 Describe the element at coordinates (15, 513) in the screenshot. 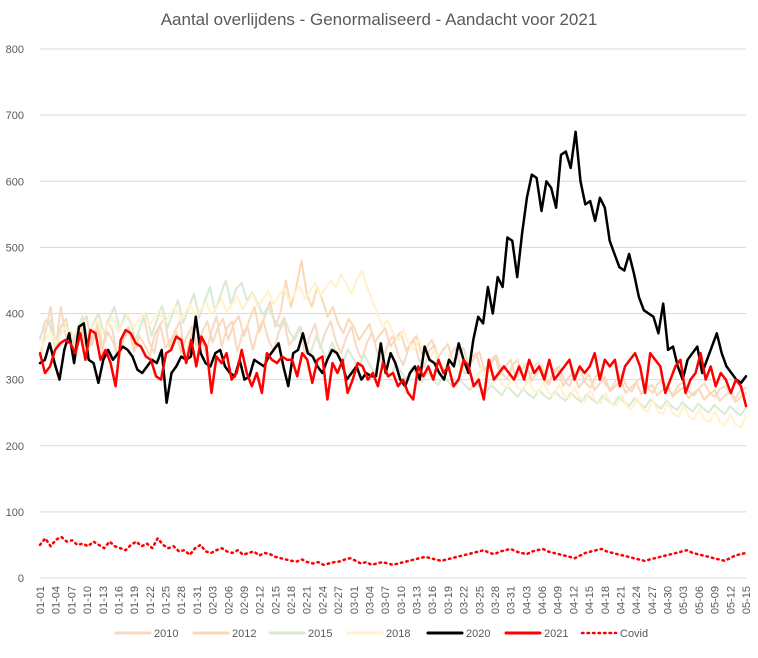

I see `y-tick-label: 100` at that location.